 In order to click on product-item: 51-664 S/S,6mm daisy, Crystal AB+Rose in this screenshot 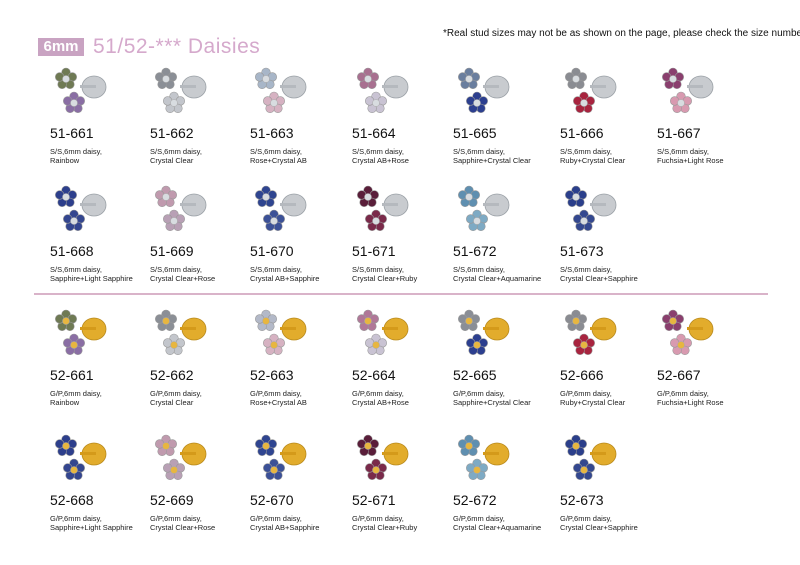, I will do `click(406, 125)`.